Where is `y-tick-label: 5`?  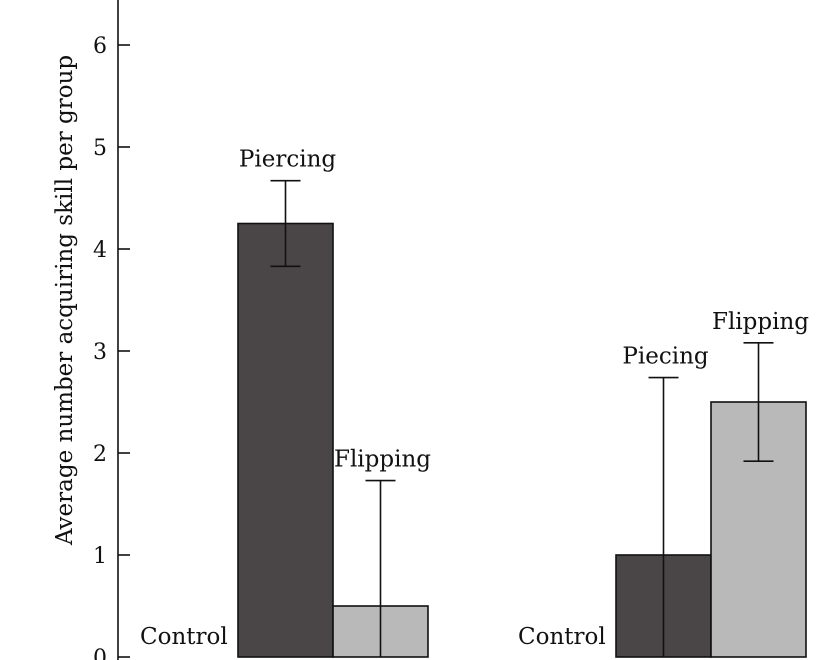 y-tick-label: 5 is located at coordinates (100, 148).